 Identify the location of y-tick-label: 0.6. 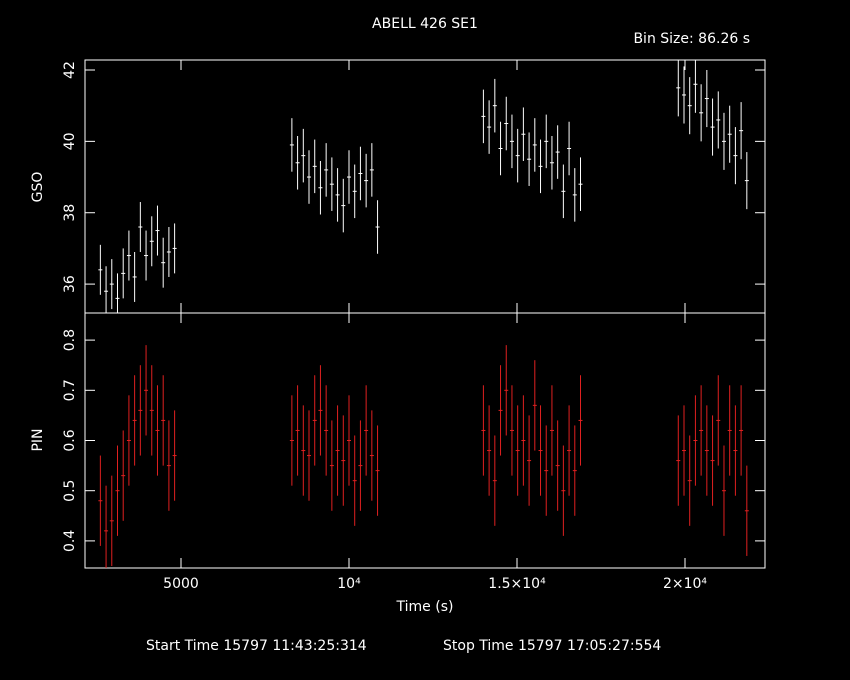
(70, 440).